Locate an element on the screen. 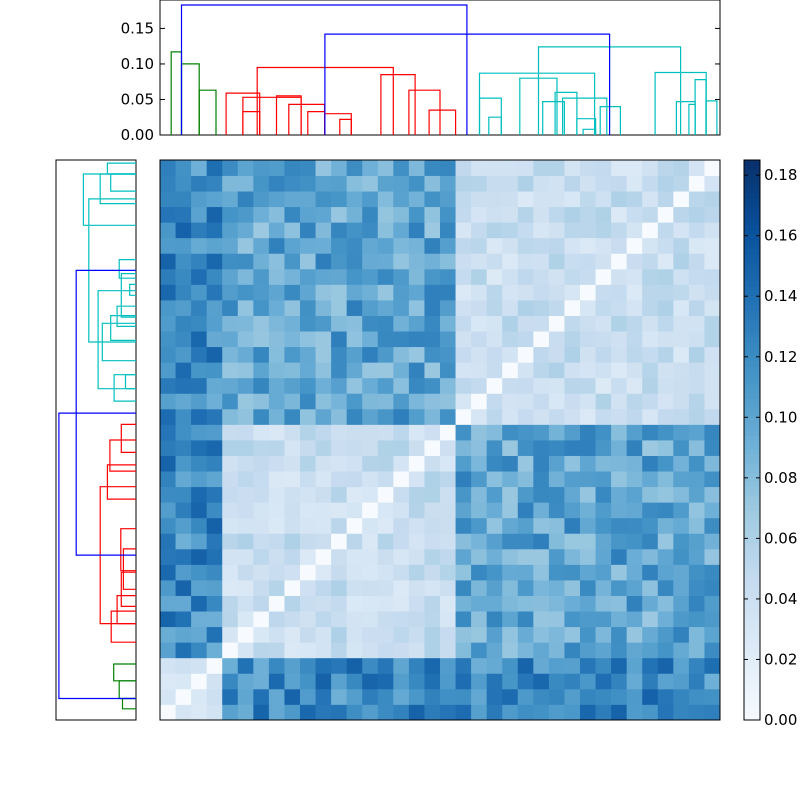 The height and width of the screenshot is (800, 800). left-dendrogram-link is located at coordinates (121, 168).